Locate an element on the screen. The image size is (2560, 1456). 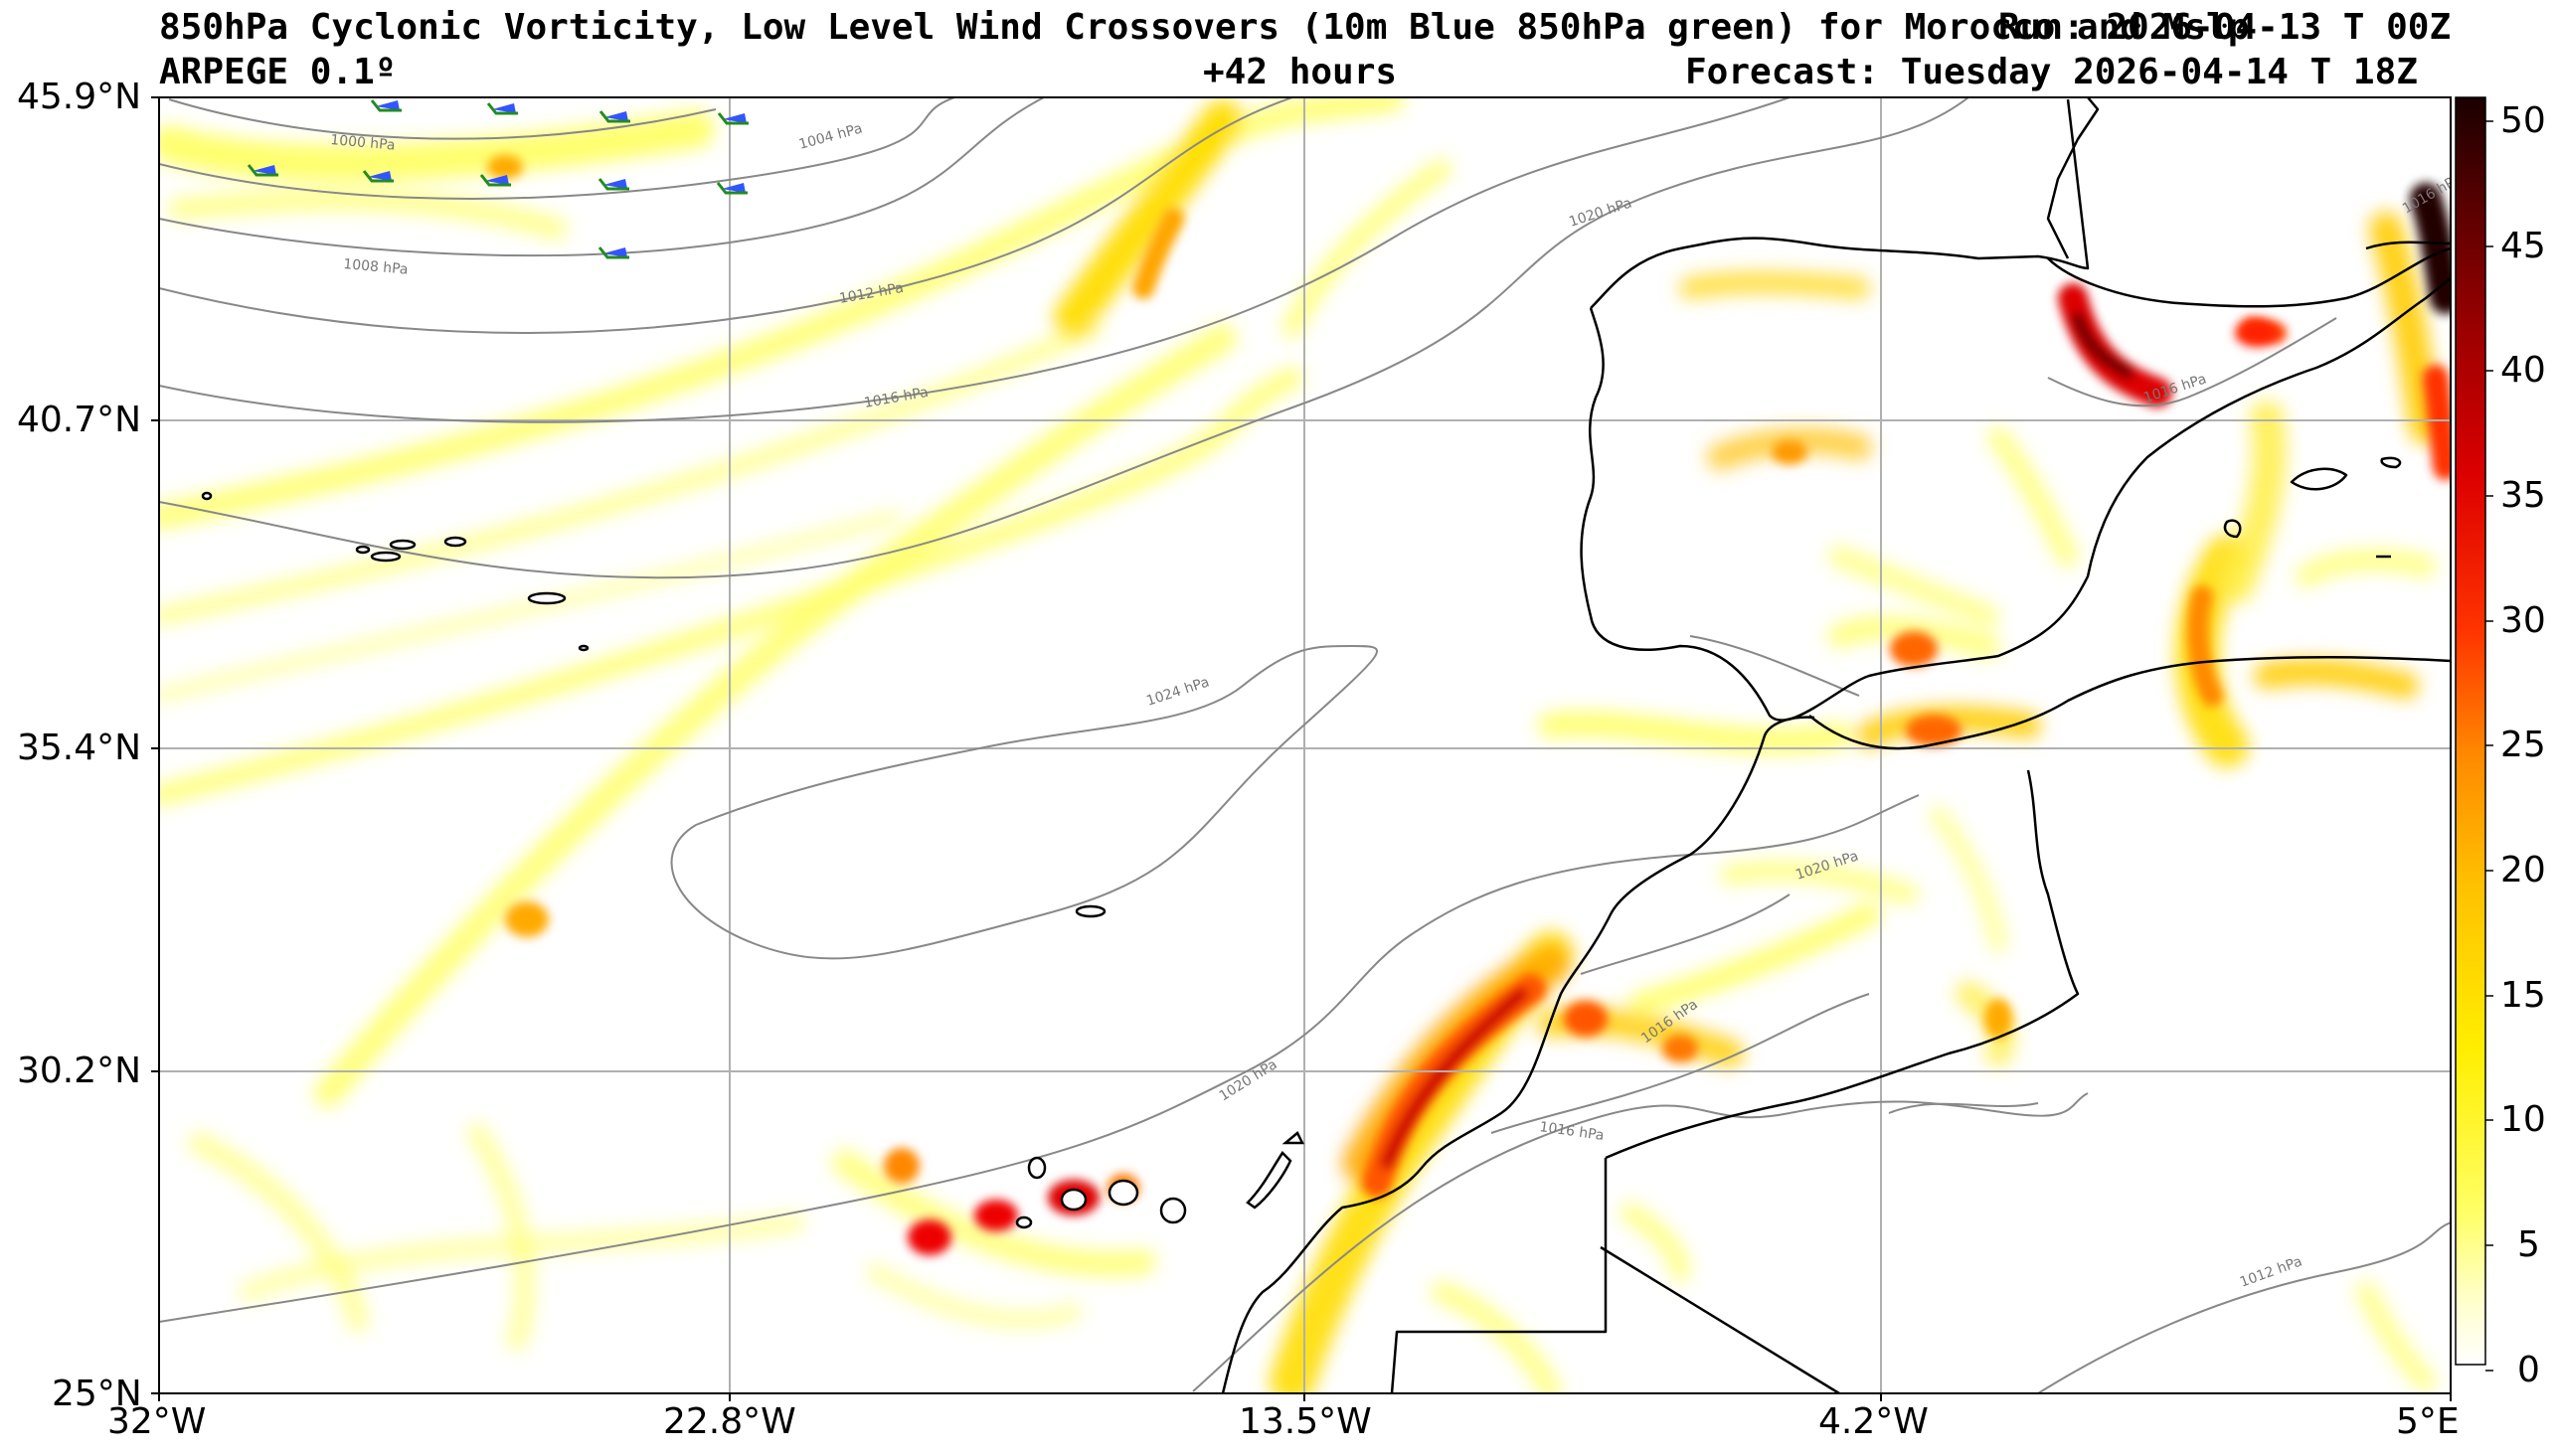
lon-label: 13.5°W is located at coordinates (1305, 1421).